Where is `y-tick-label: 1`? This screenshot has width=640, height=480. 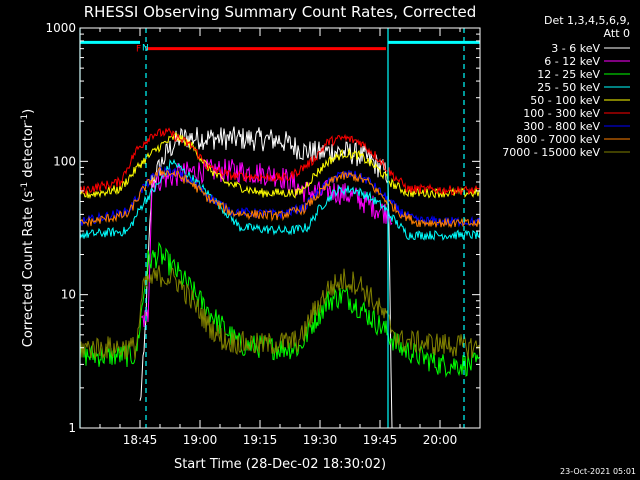
y-tick-label: 1 is located at coordinates (72, 428).